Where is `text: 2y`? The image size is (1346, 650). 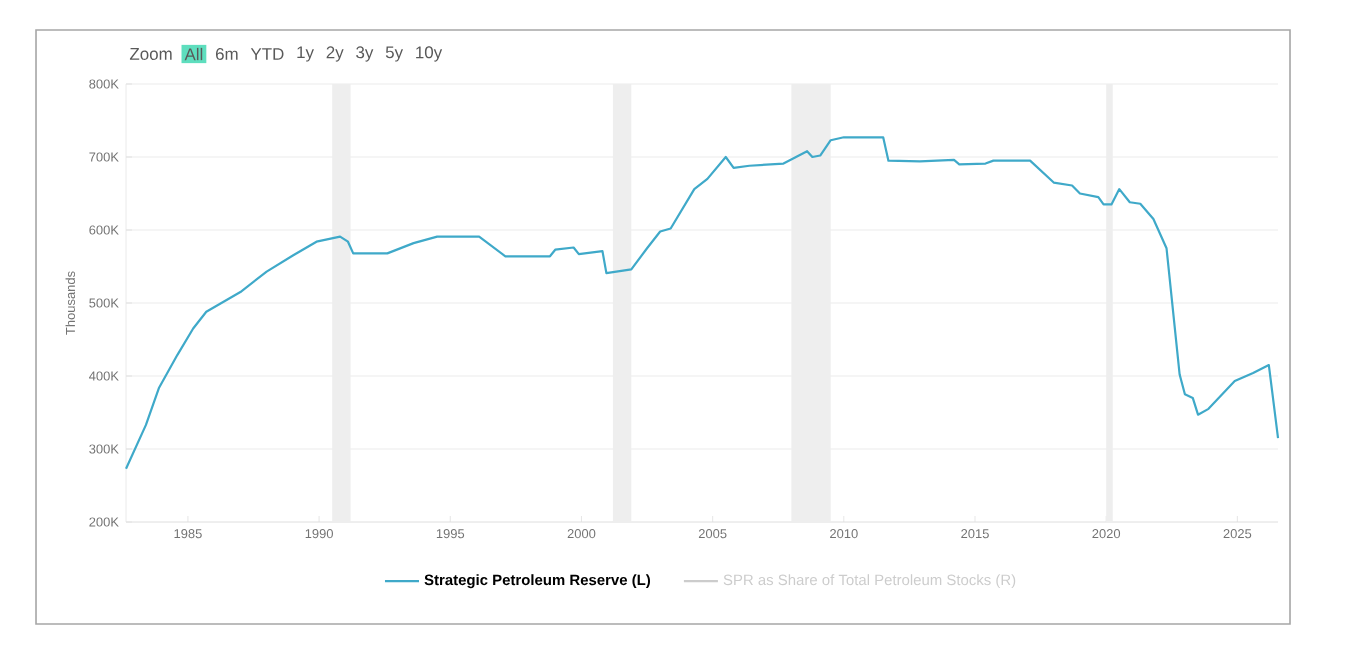 text: 2y is located at coordinates (335, 54).